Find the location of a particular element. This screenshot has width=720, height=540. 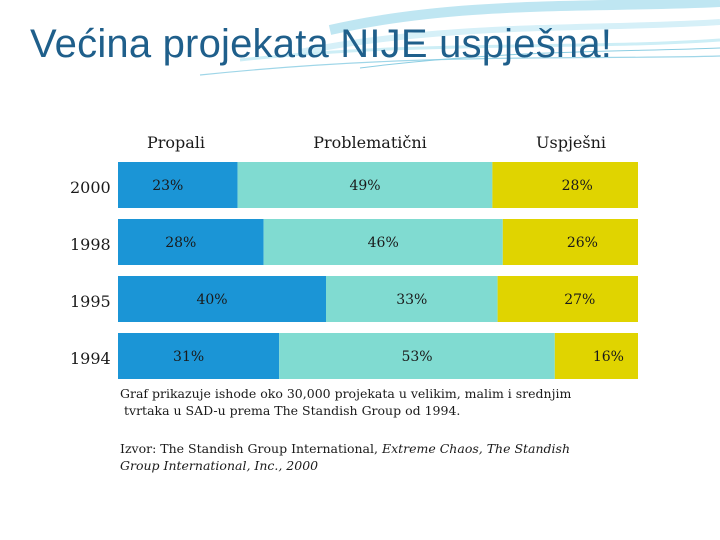

bar-1994-uspješni is located at coordinates (596, 356).